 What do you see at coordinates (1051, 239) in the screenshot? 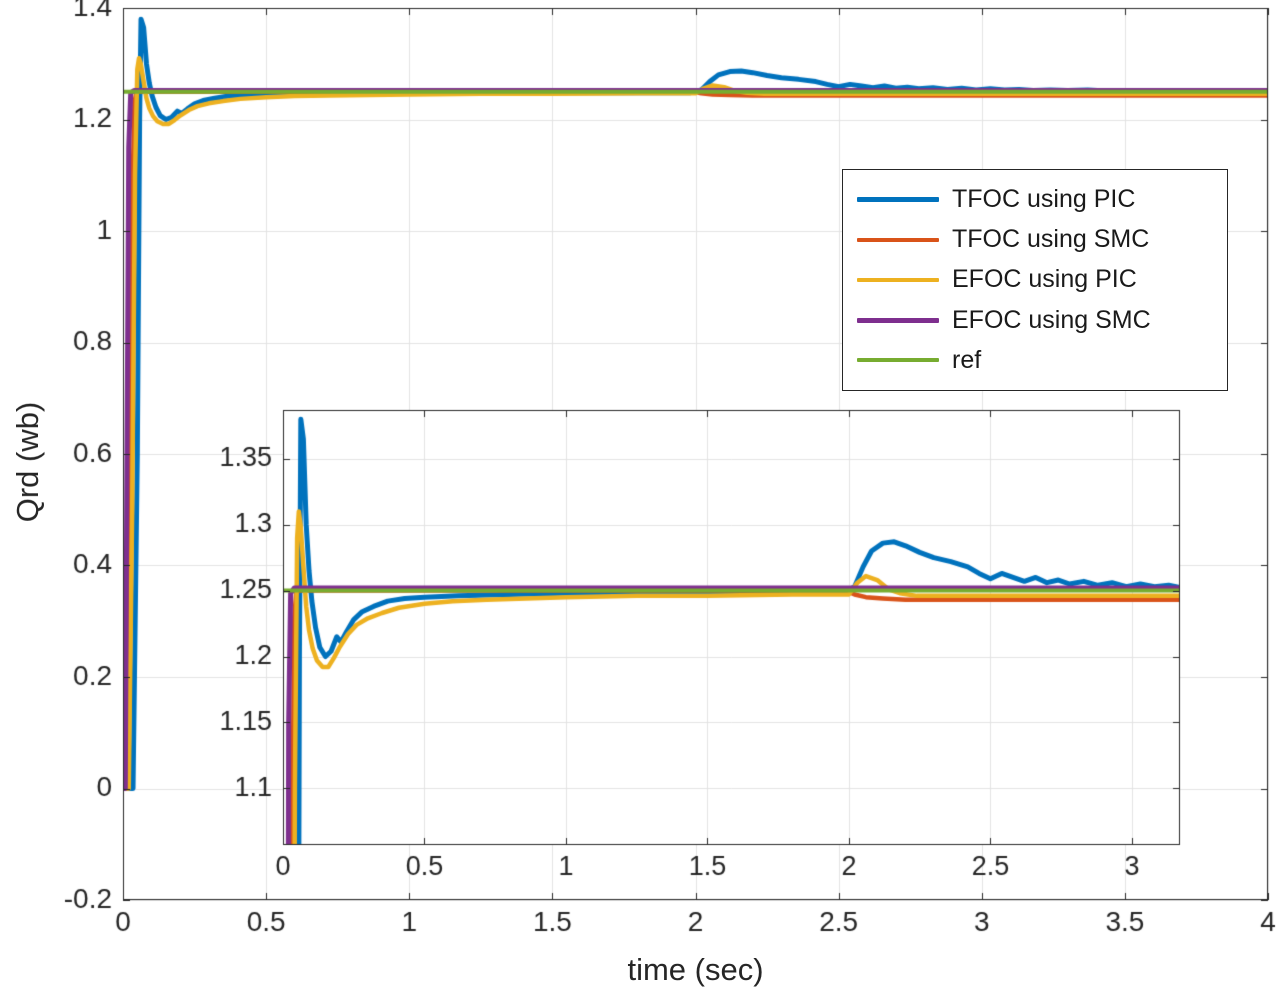
I see `legend-label: TFOC using SMC` at bounding box center [1051, 239].